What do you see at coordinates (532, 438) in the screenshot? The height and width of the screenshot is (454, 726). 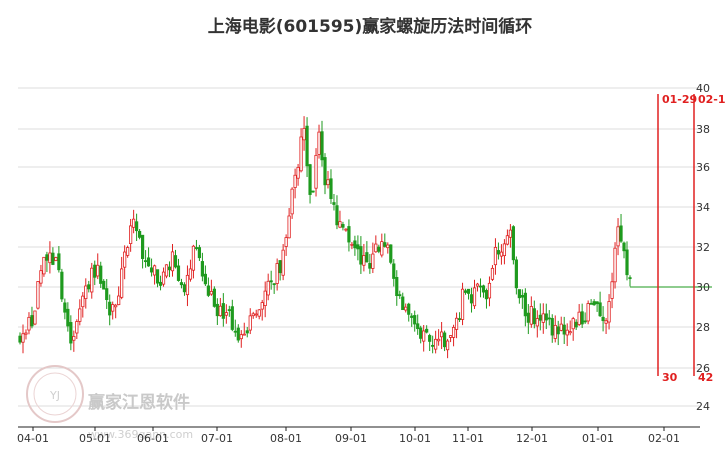 I see `x-tick-label: 12-01` at bounding box center [532, 438].